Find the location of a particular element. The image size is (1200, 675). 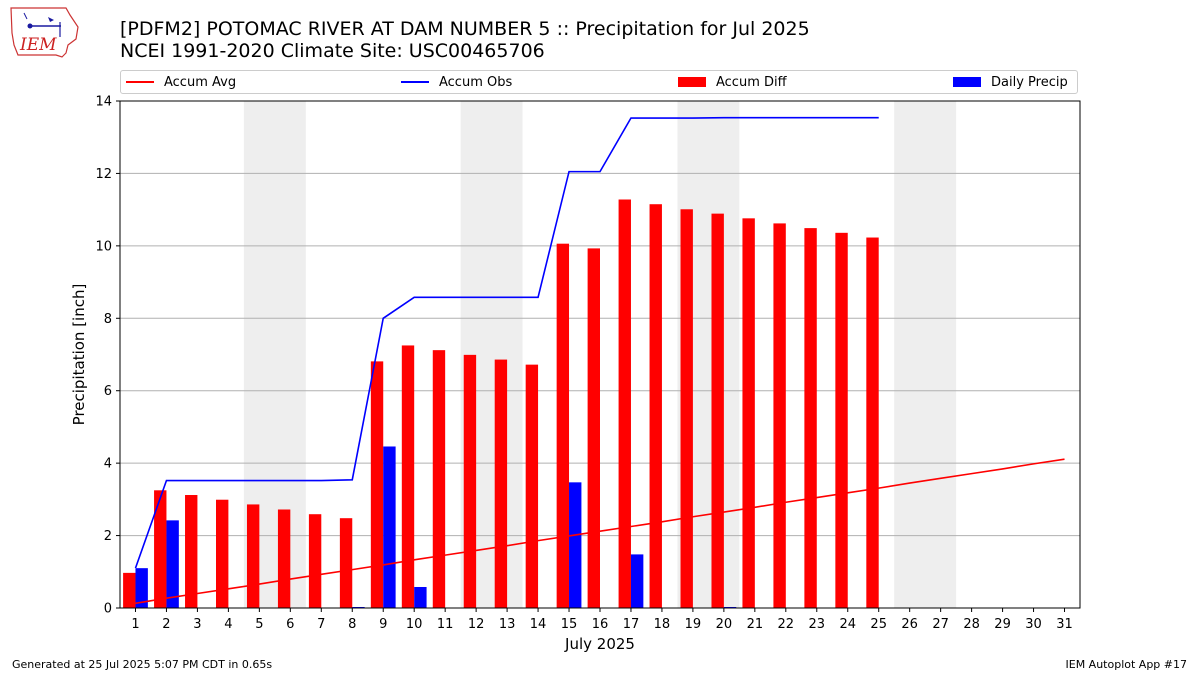

x-tick-label: 2 is located at coordinates (166, 624).